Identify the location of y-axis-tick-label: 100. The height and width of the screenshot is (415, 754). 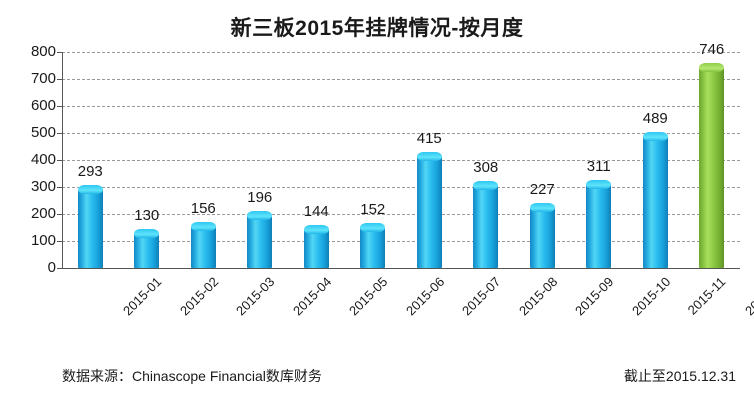
(43, 240).